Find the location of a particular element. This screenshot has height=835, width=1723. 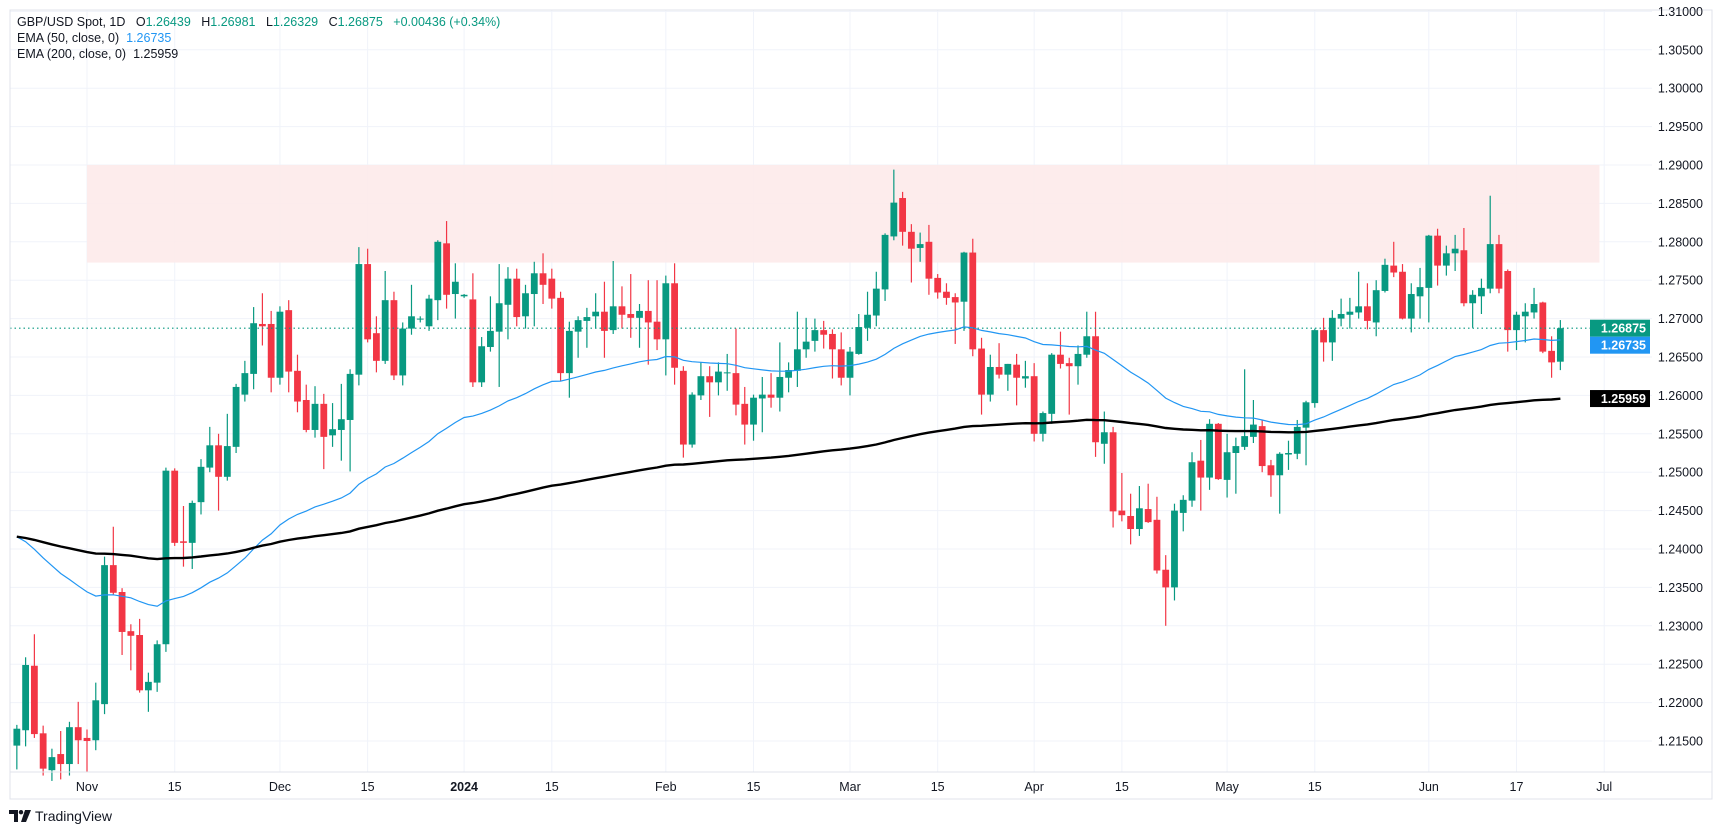

y-tick-label: 1.23000 is located at coordinates (1680, 626).